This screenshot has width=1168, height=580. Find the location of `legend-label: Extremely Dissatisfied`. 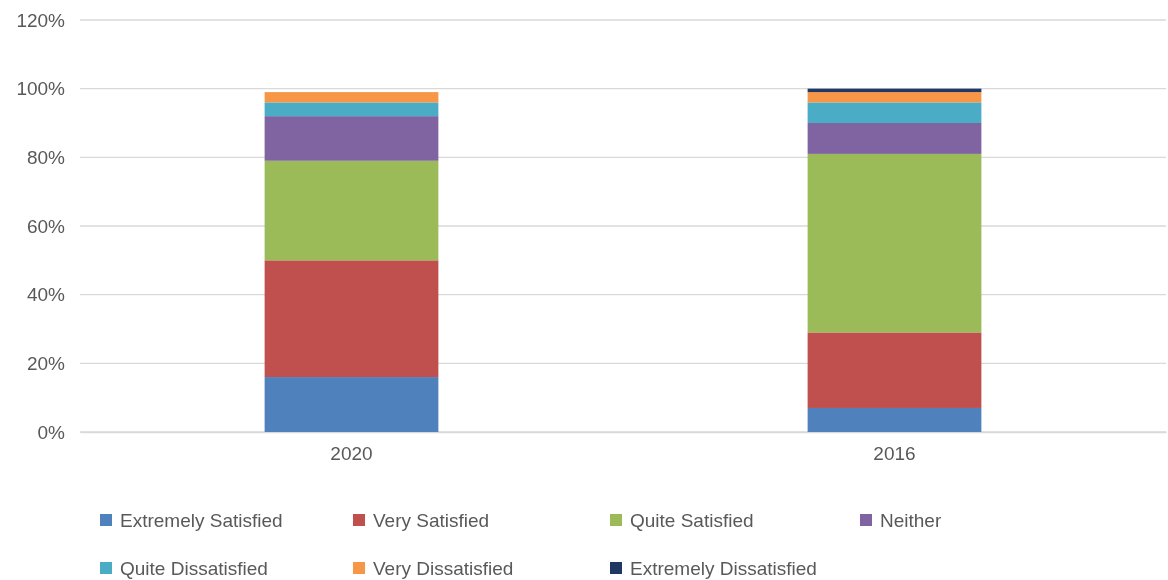

legend-label: Extremely Dissatisfied is located at coordinates (723, 568).